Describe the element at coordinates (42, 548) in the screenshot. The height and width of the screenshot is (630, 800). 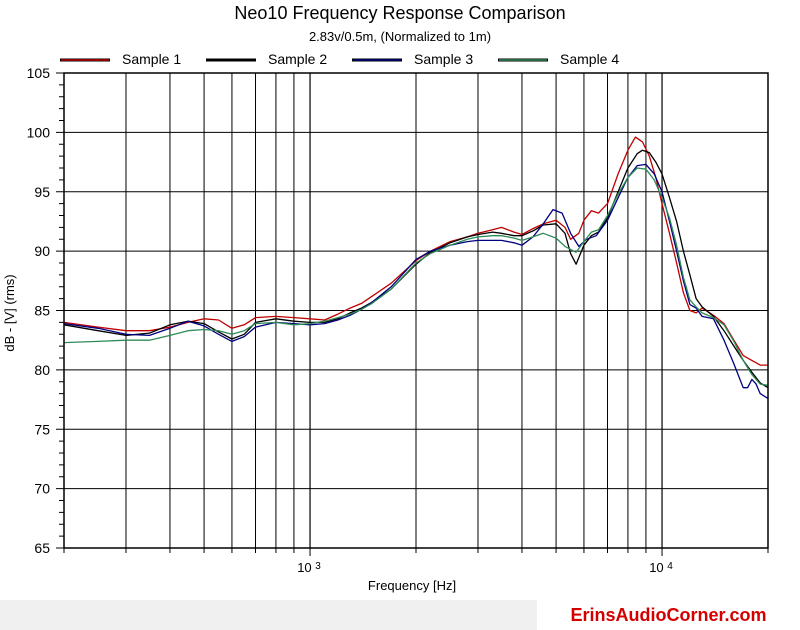
I see `y-tick-label: 65` at that location.